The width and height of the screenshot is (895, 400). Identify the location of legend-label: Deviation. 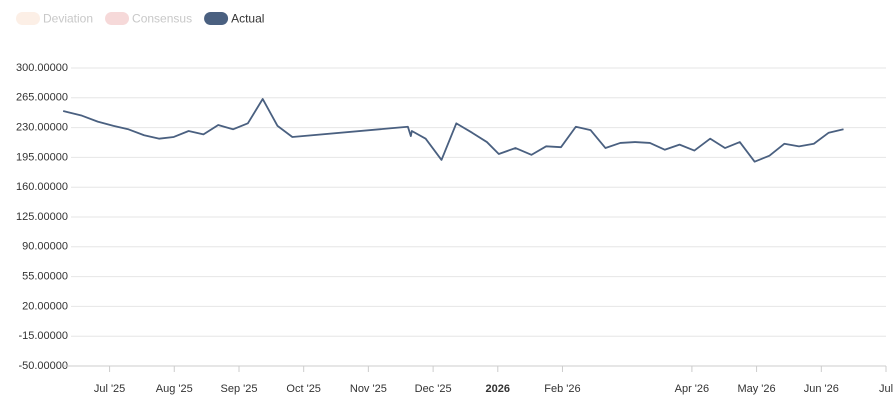
(68, 19).